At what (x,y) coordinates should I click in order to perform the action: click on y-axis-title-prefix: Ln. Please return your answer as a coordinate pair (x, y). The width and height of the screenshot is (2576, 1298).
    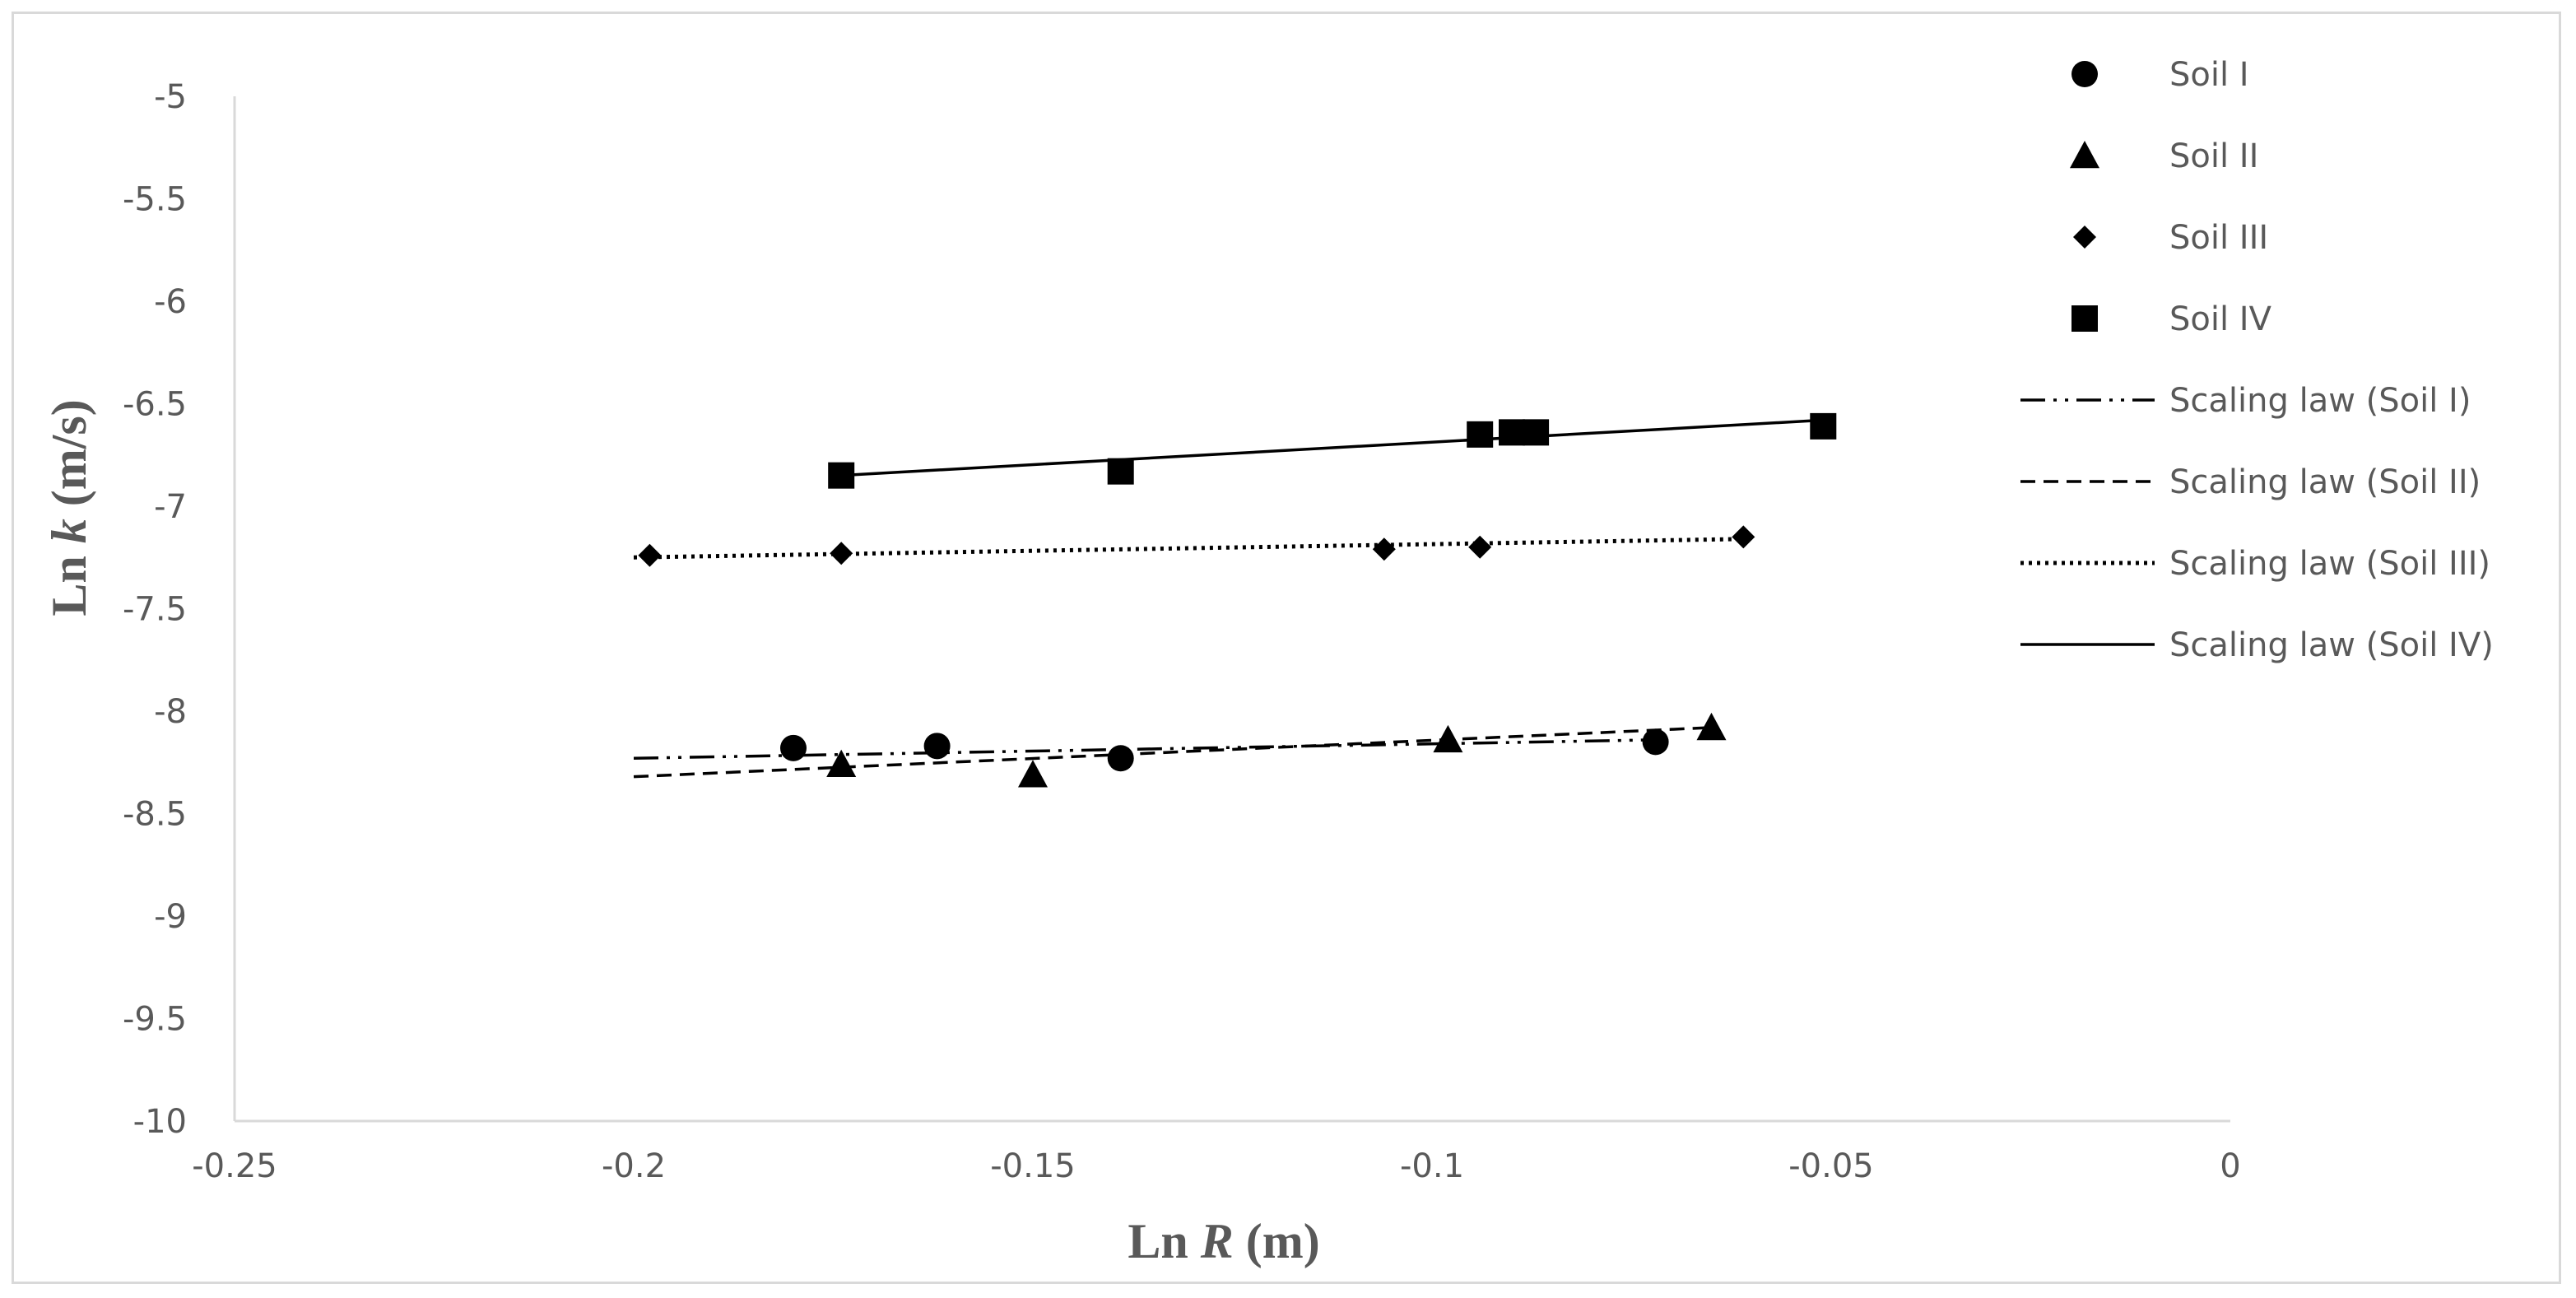
    Looking at the image, I should click on (69, 579).